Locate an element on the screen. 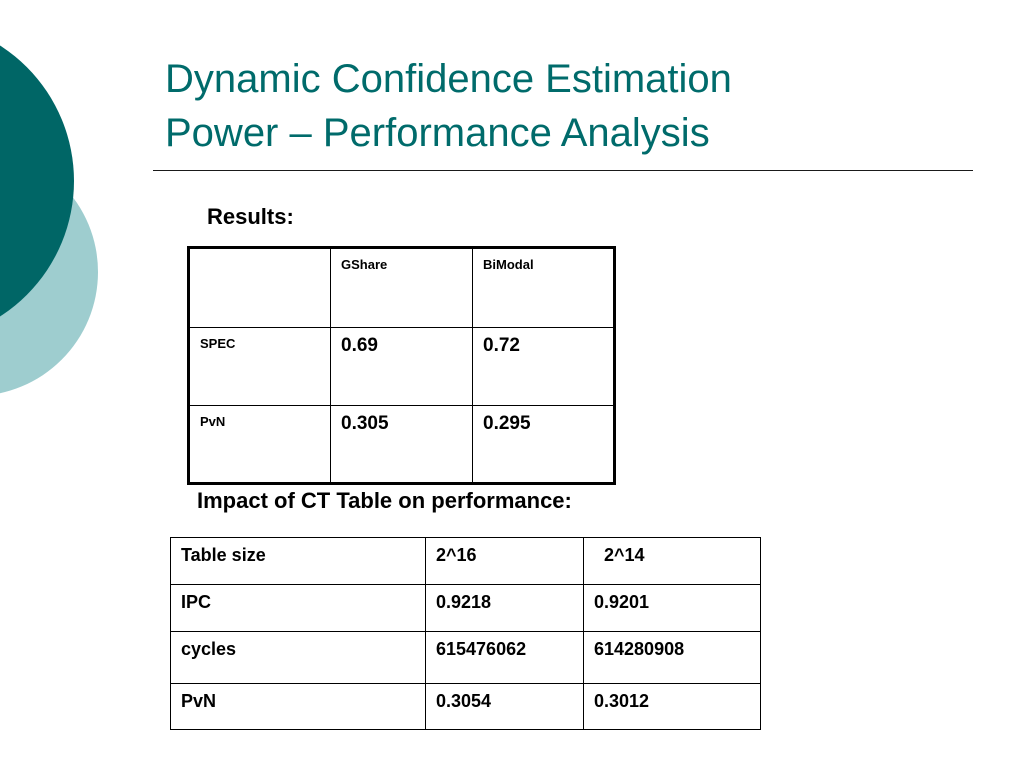 The image size is (1024, 768). table-row: SPEC 0.69 0.72 is located at coordinates (401, 366).